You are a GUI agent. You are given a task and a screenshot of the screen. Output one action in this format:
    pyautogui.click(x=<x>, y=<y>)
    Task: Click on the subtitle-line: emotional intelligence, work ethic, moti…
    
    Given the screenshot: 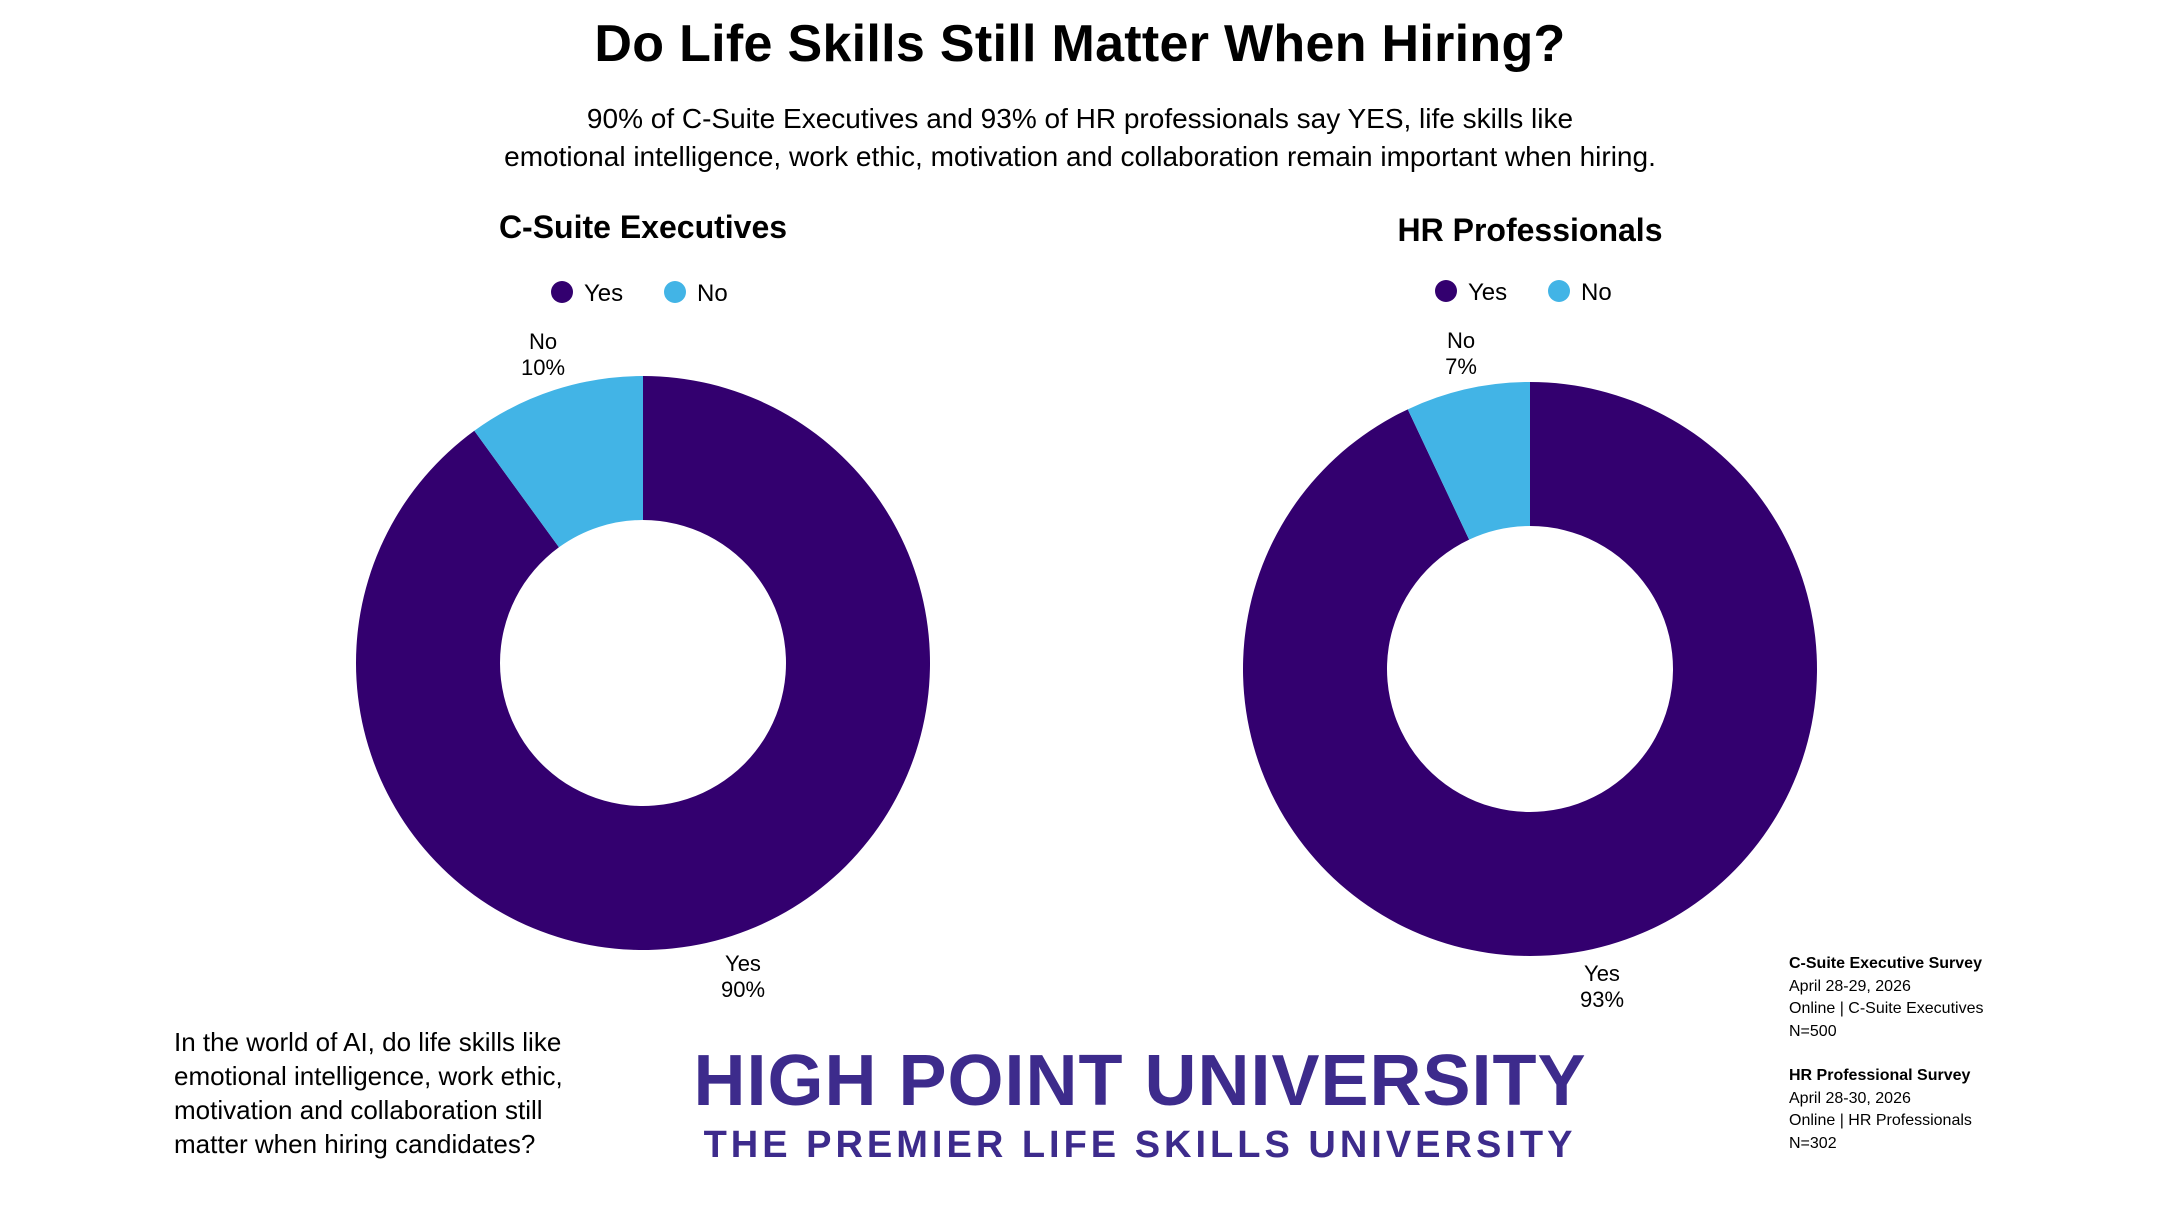 What is the action you would take?
    pyautogui.click(x=1080, y=156)
    